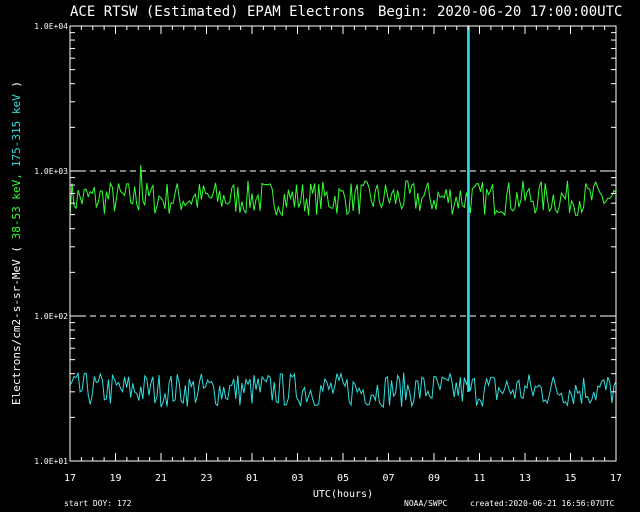 This screenshot has width=640, height=512. Describe the element at coordinates (51, 244) in the screenshot. I see `y-tick-labels: 1.0E+01 1.0E+02 1.0E+03 1.0E+04` at that location.